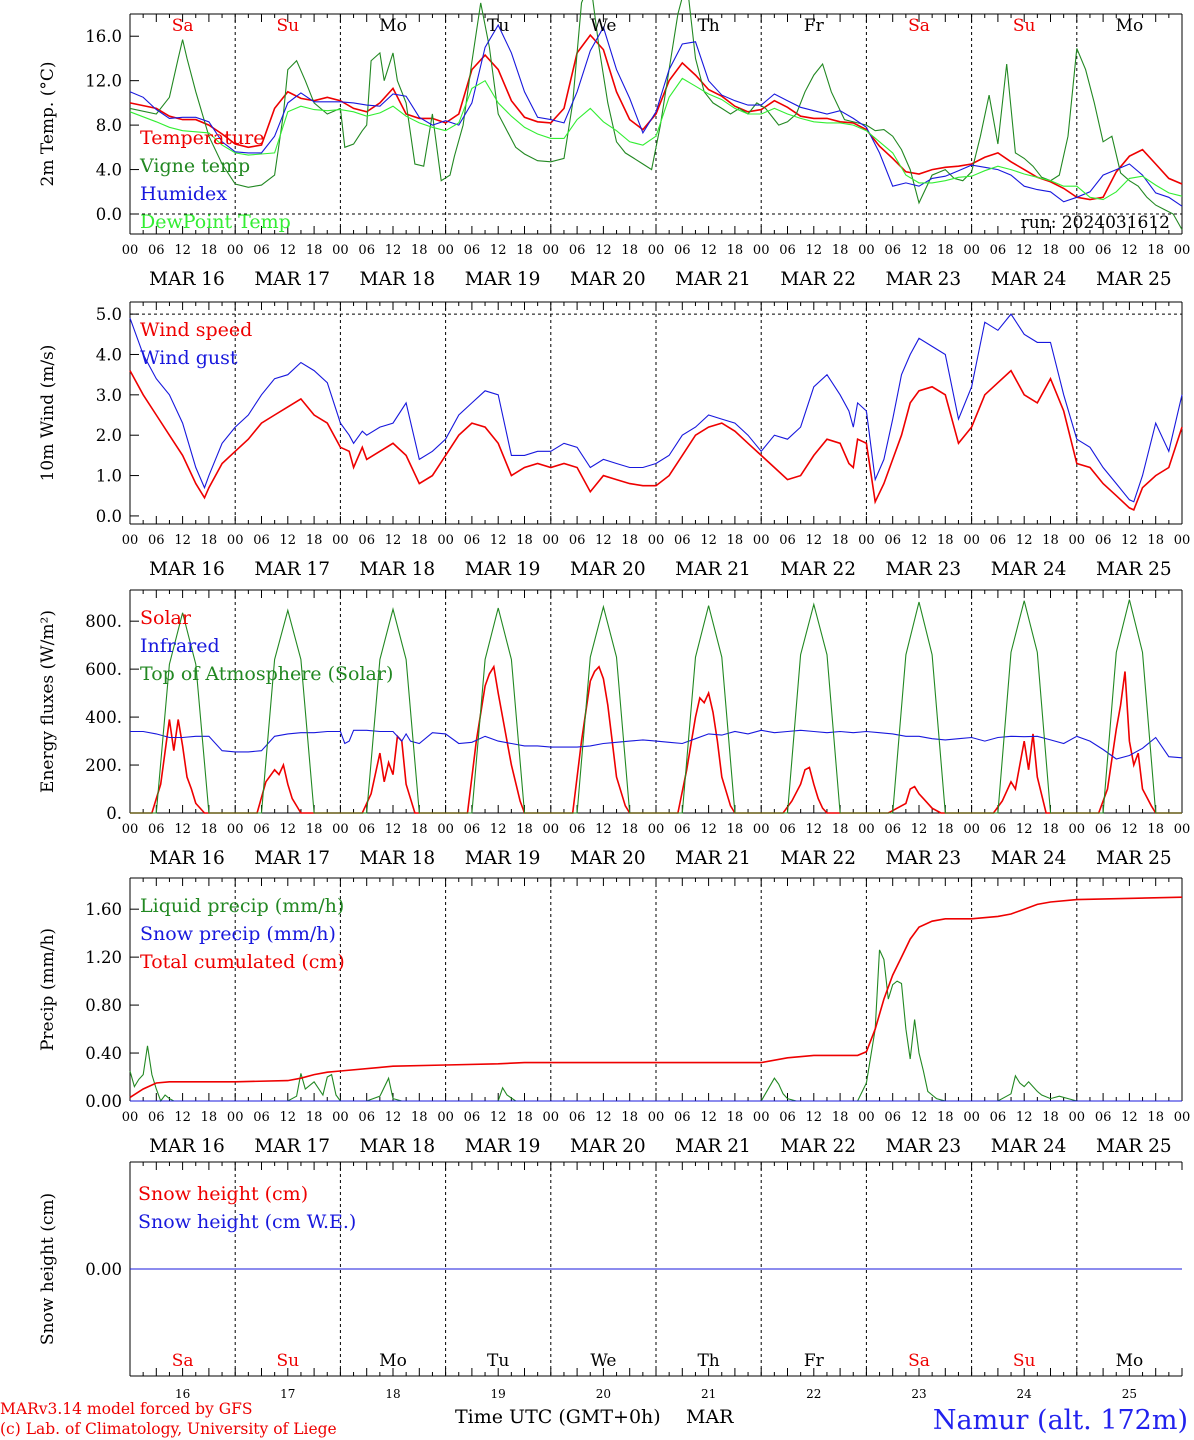 The height and width of the screenshot is (1440, 1194). Describe the element at coordinates (603, 26) in the screenshot. I see `day-of-week-label: We` at that location.